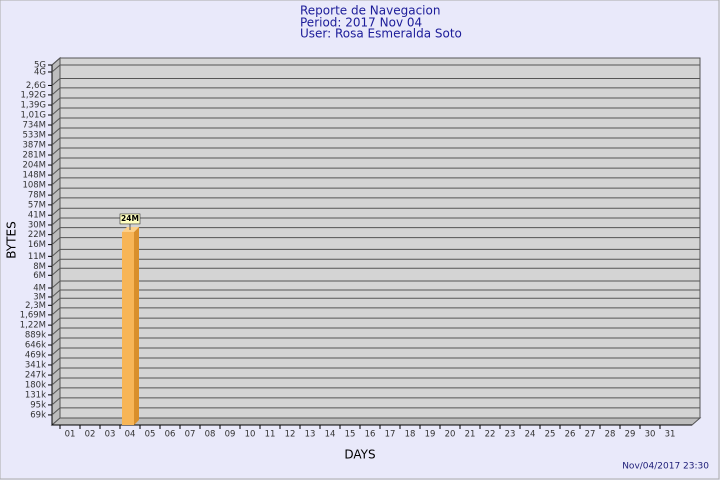 This screenshot has height=480, width=720. Describe the element at coordinates (630, 435) in the screenshot. I see `x-tick-label: 29` at that location.